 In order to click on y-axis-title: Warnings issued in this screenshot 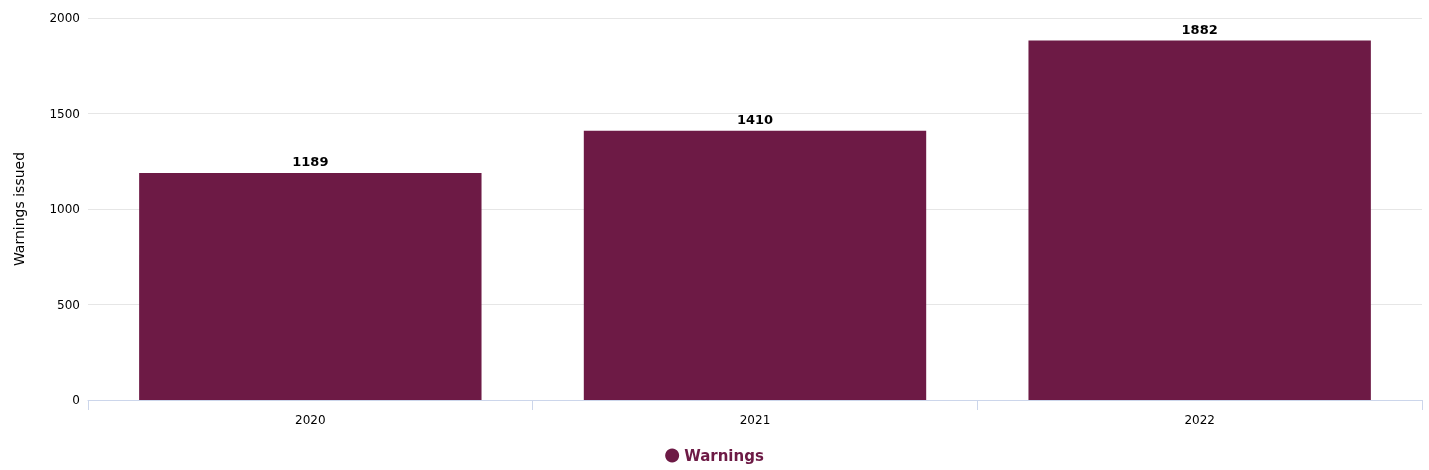, I will do `click(19, 209)`.